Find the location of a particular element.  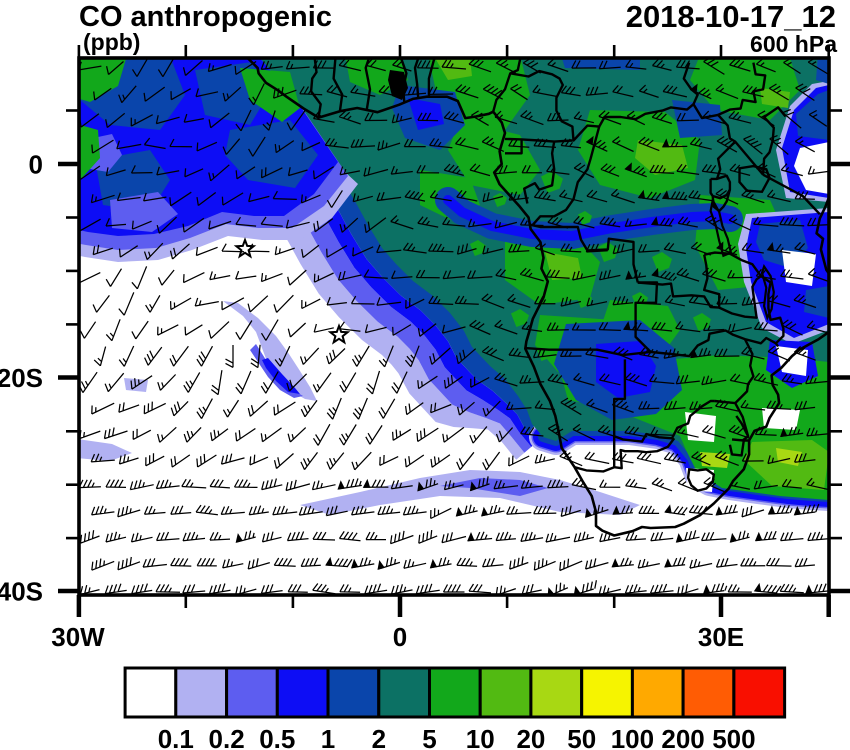

svg-text: 100 is located at coordinates (632, 737).